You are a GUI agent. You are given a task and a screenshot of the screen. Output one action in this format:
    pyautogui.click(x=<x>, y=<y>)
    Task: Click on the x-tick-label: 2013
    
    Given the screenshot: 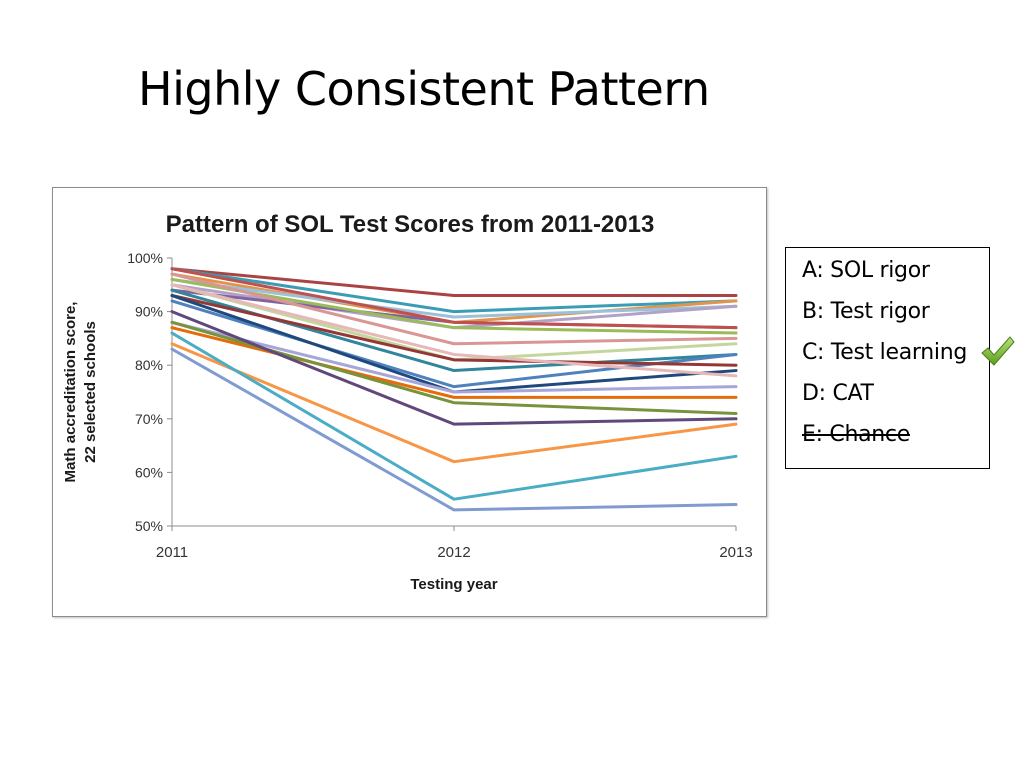 What is the action you would take?
    pyautogui.click(x=735, y=552)
    